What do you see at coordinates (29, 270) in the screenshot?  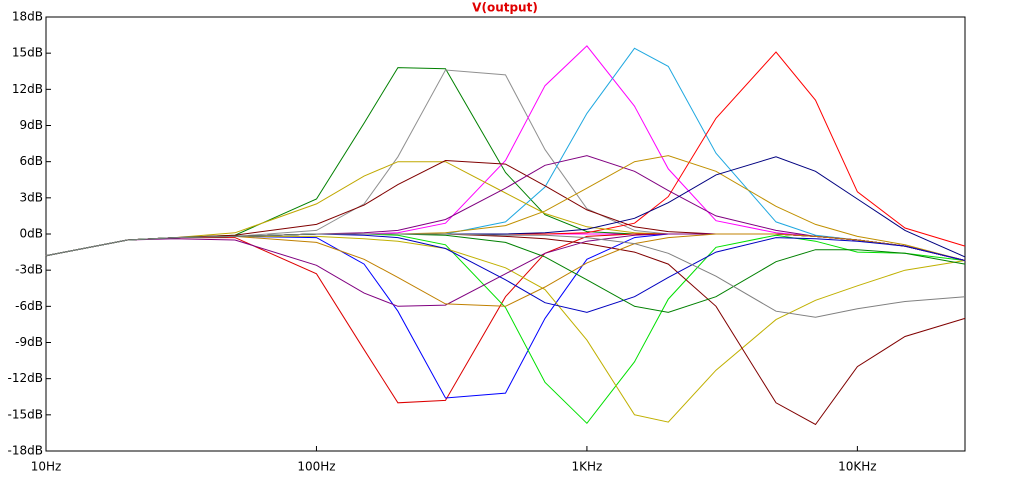 I see `y-tick-label: -3dB` at bounding box center [29, 270].